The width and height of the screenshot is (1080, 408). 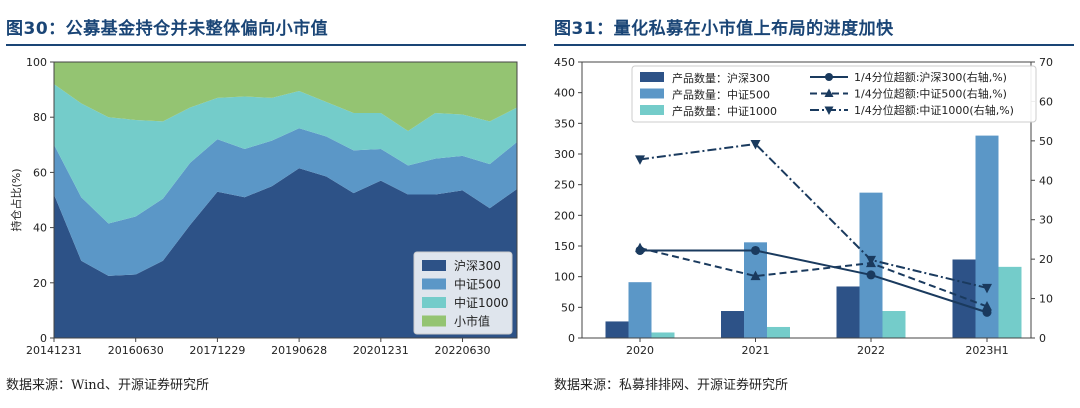 I want to click on right-y2-tick-label: 20, so click(x=1046, y=259).